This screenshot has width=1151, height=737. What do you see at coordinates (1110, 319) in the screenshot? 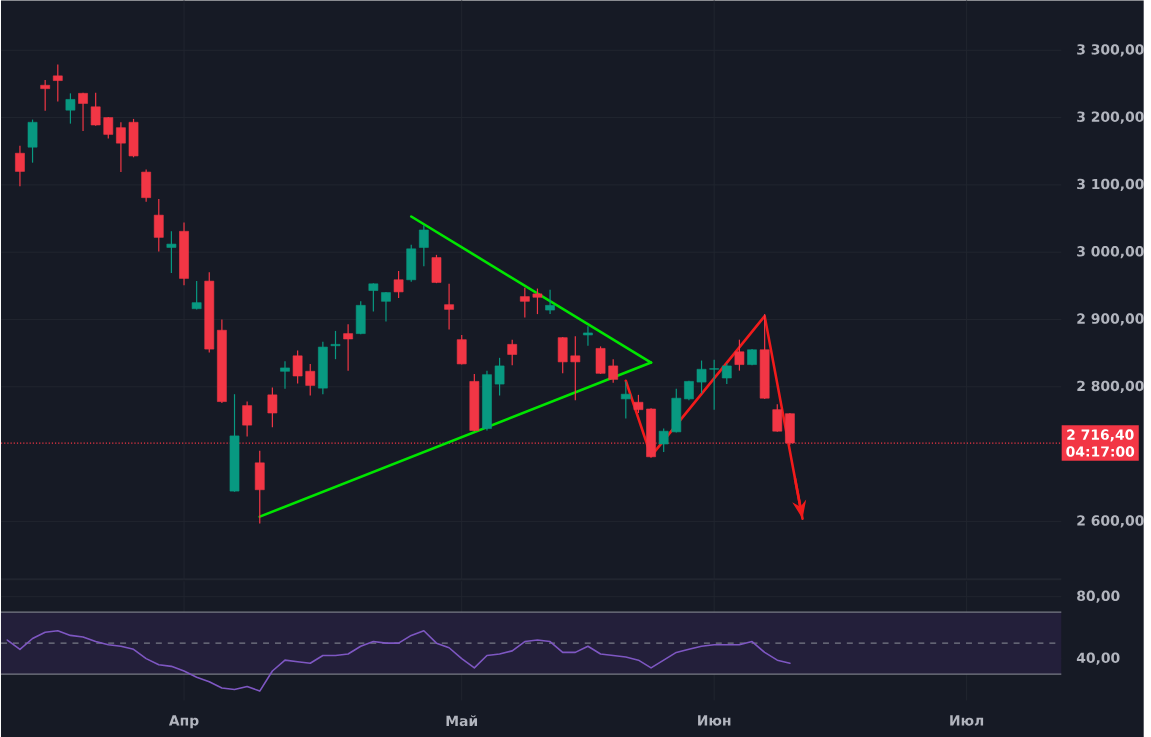
I see `y-tick-label: 2 900,00` at bounding box center [1110, 319].